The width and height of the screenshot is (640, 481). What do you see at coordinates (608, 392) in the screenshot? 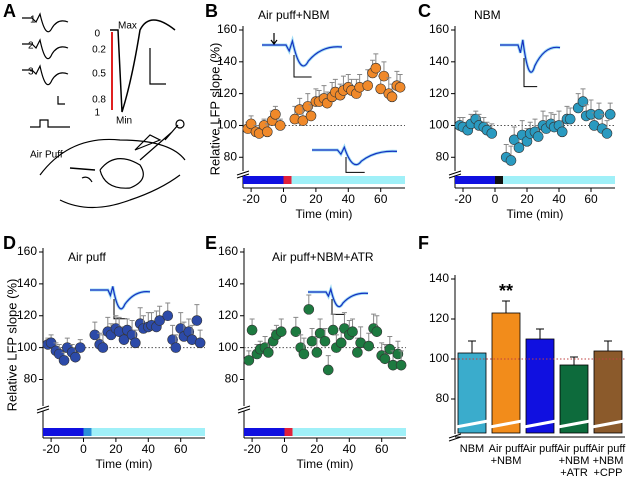
I see `bar` at bounding box center [608, 392].